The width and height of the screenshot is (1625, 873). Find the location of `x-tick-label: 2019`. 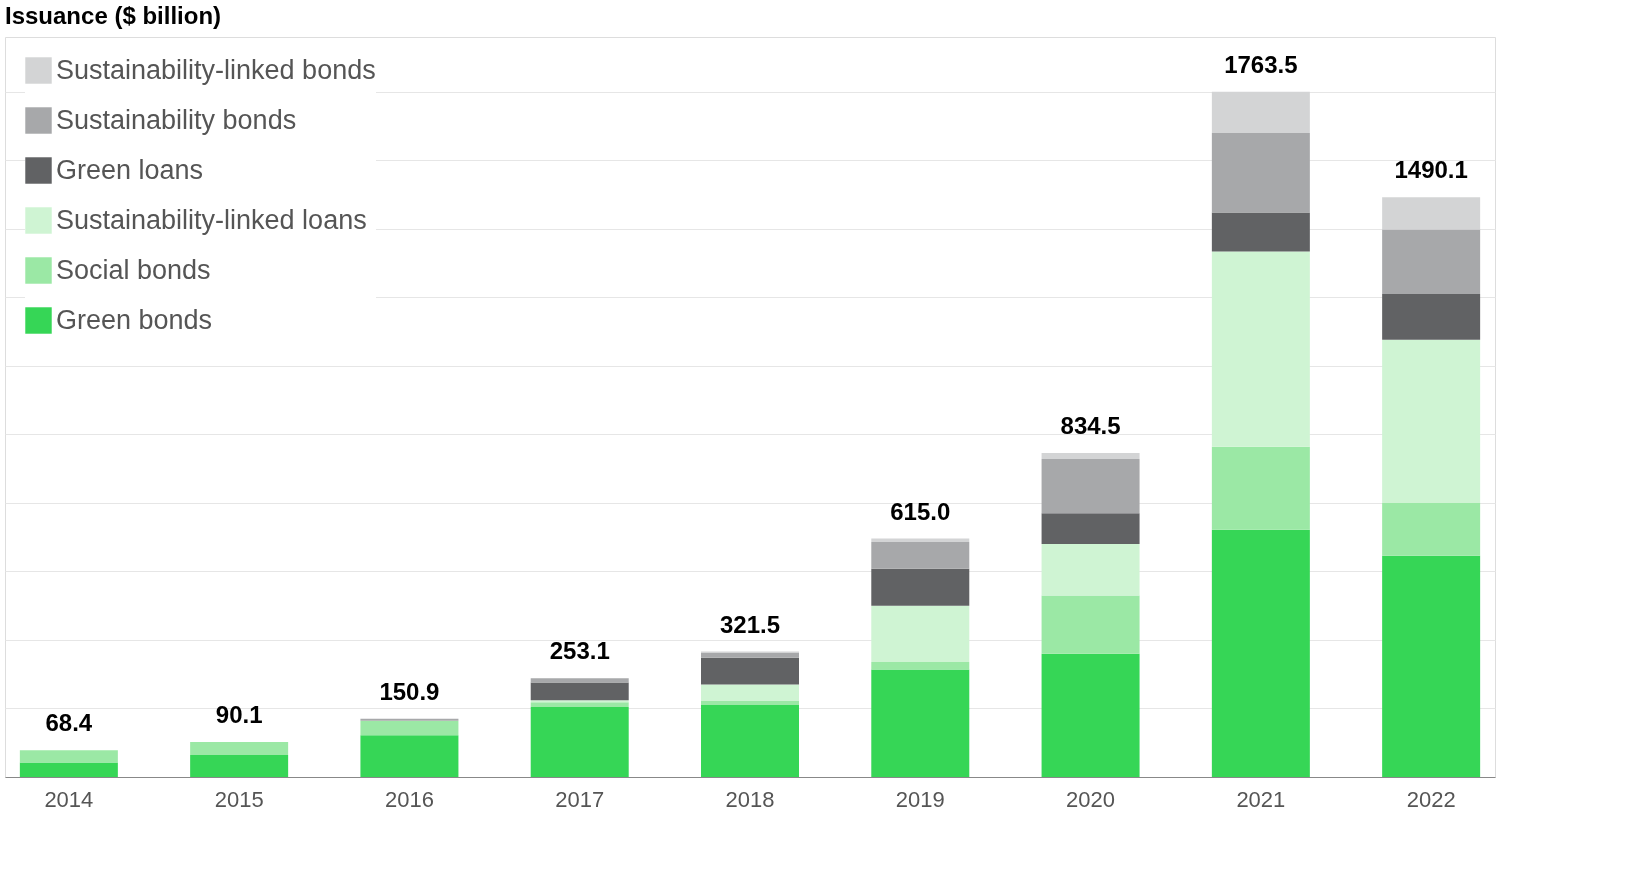

x-tick-label: 2019 is located at coordinates (920, 799).